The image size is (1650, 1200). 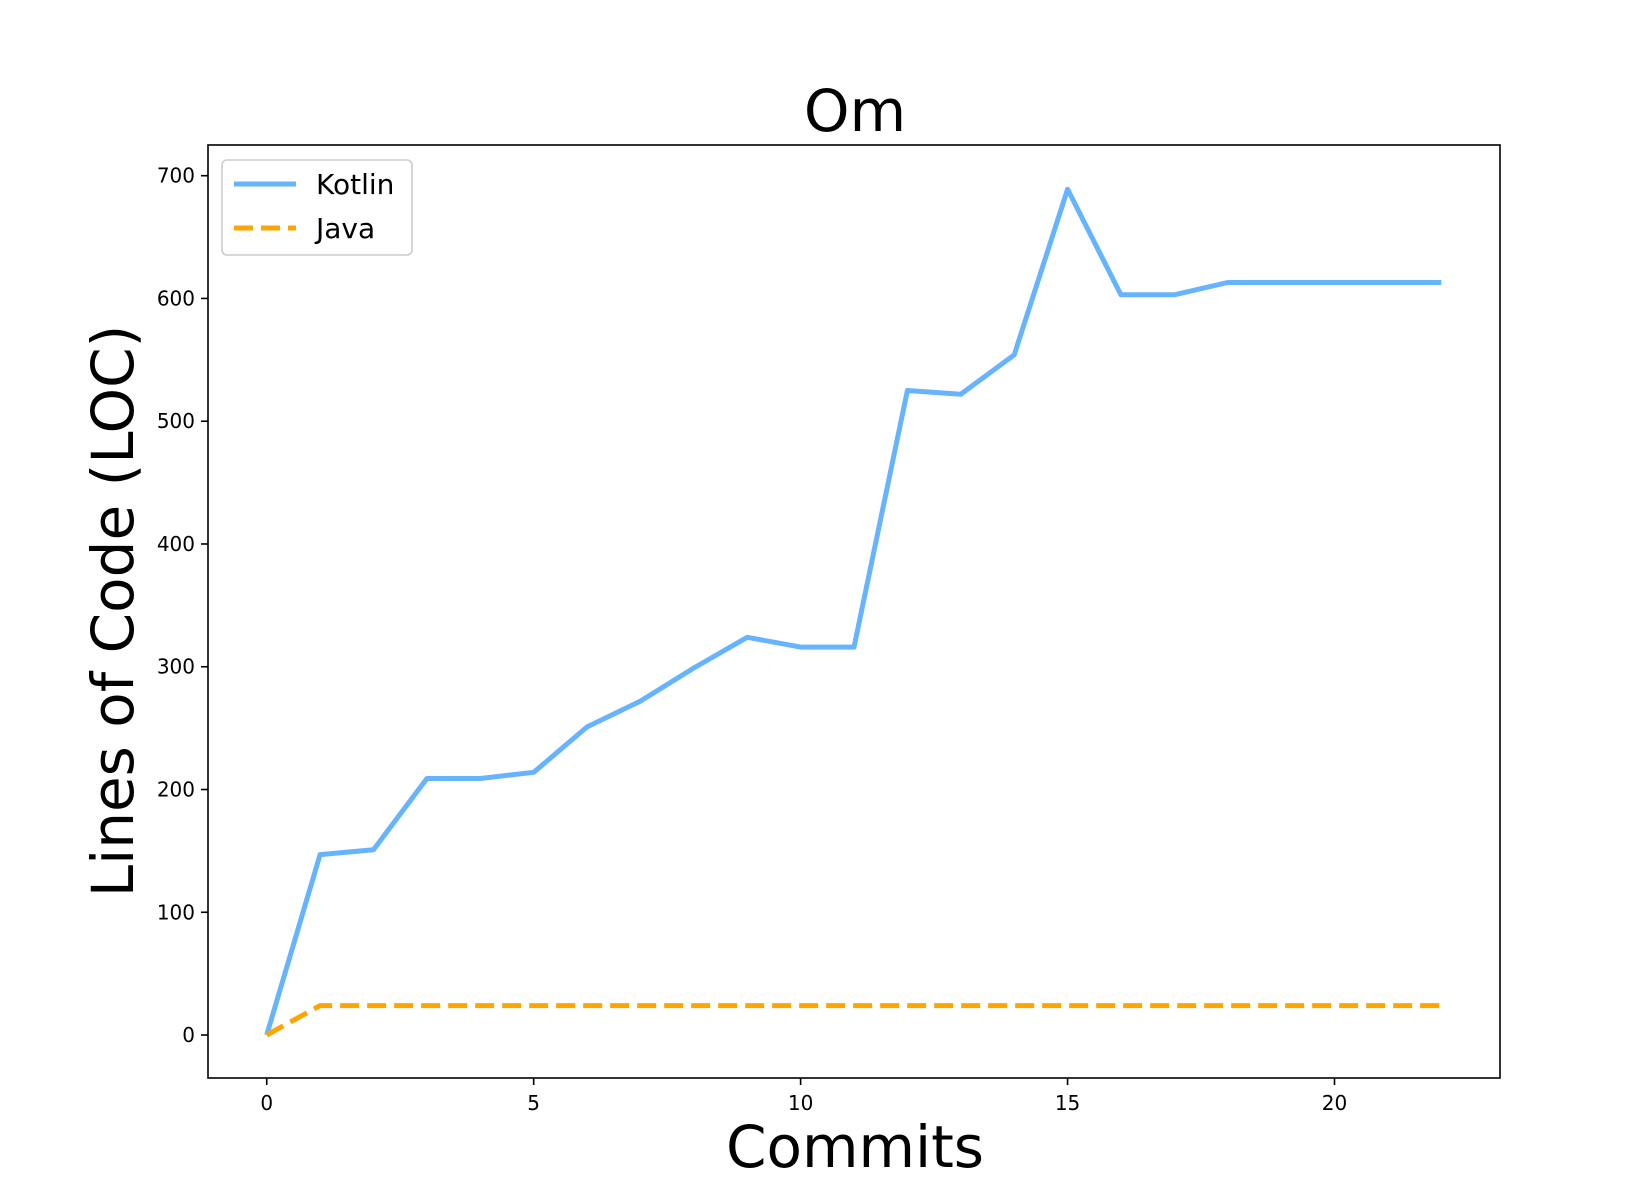 I want to click on x-axis-label: Commits, so click(x=855, y=1147).